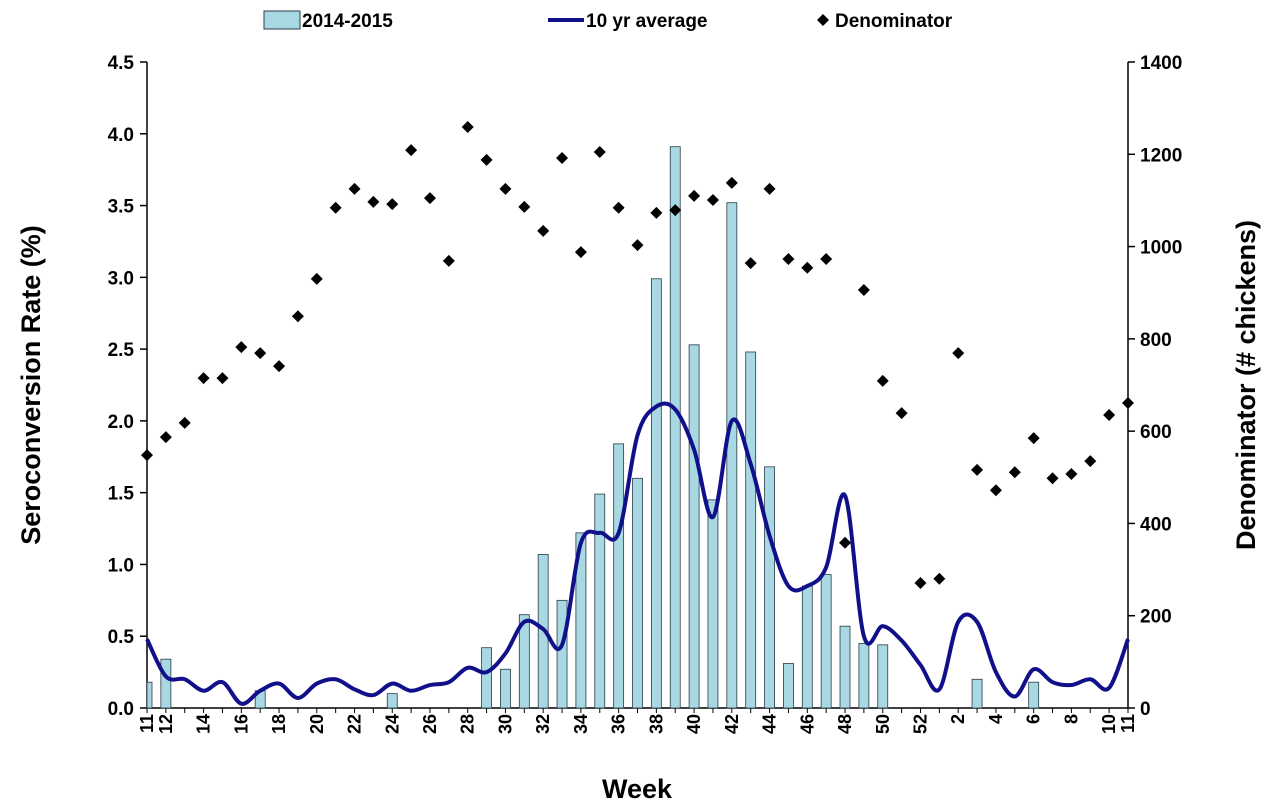 Image resolution: width=1278 pixels, height=810 pixels. I want to click on x-tick-label: 52, so click(920, 724).